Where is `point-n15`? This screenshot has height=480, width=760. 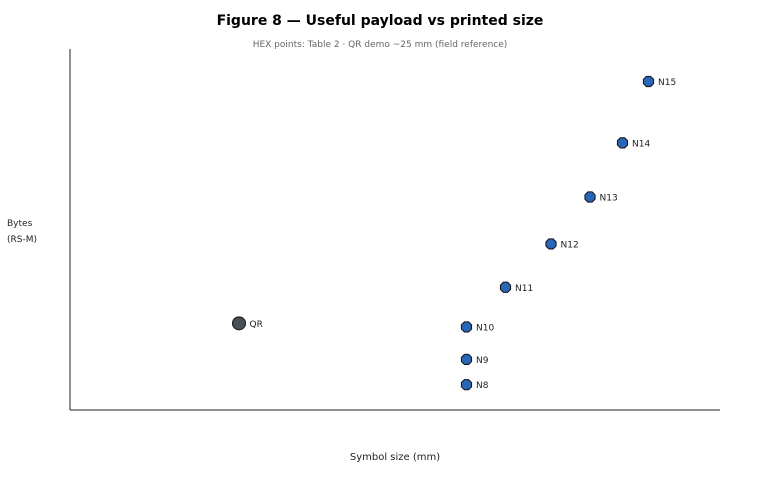 point-n15 is located at coordinates (648, 81).